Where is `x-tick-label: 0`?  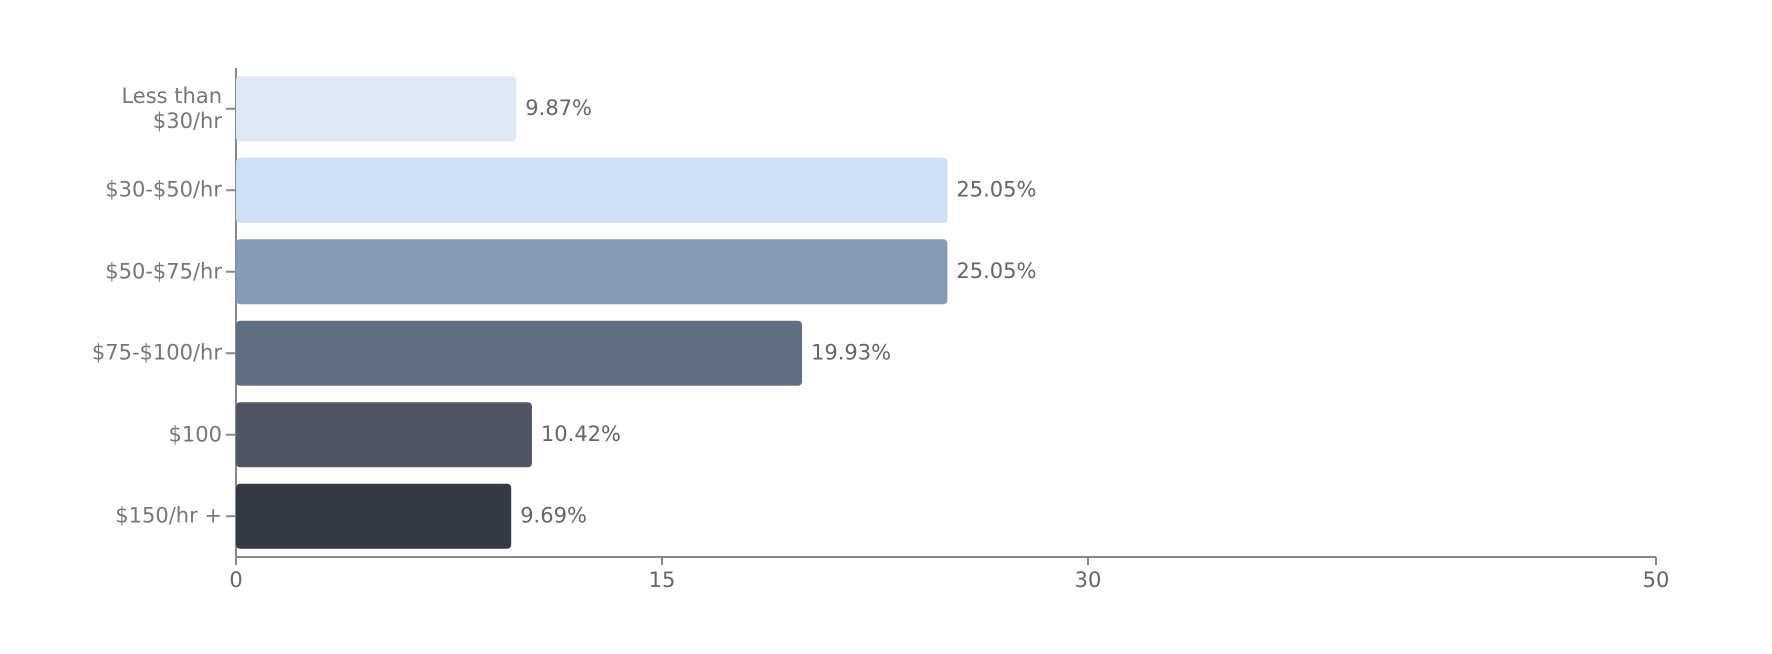 x-tick-label: 0 is located at coordinates (235, 580).